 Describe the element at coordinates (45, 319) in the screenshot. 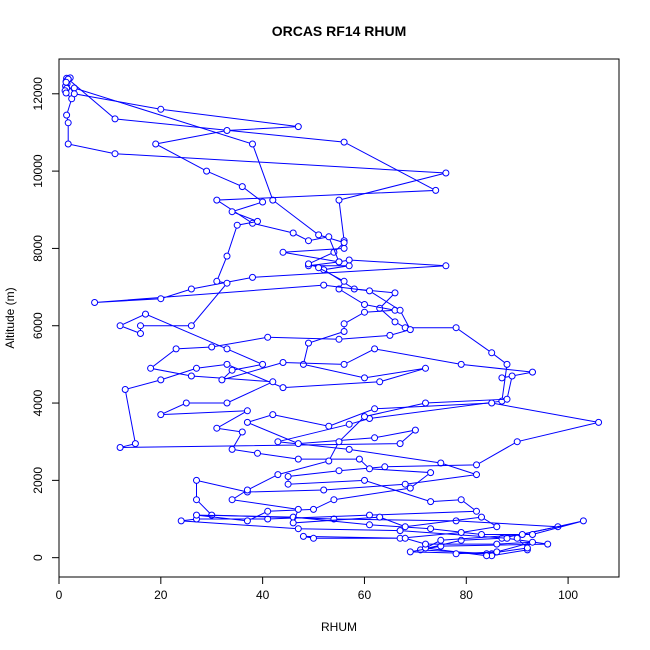

I see `y-axis: 0 2000 4000 6000 8000 10000 12000` at that location.